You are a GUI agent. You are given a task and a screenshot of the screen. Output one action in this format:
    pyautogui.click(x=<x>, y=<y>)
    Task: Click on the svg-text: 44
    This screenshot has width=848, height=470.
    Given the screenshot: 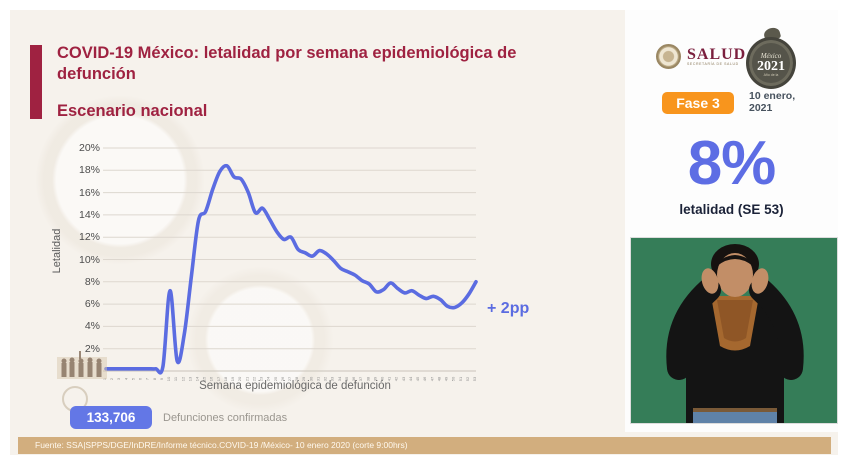 What is the action you would take?
    pyautogui.click(x=410, y=378)
    